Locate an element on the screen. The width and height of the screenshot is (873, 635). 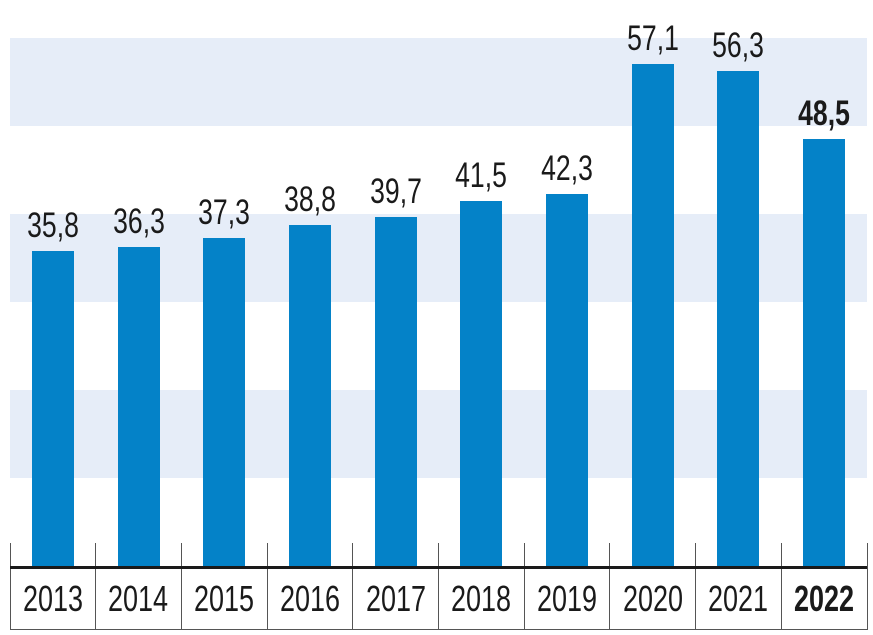
x-axis-label-2013: 2013 is located at coordinates (53, 599).